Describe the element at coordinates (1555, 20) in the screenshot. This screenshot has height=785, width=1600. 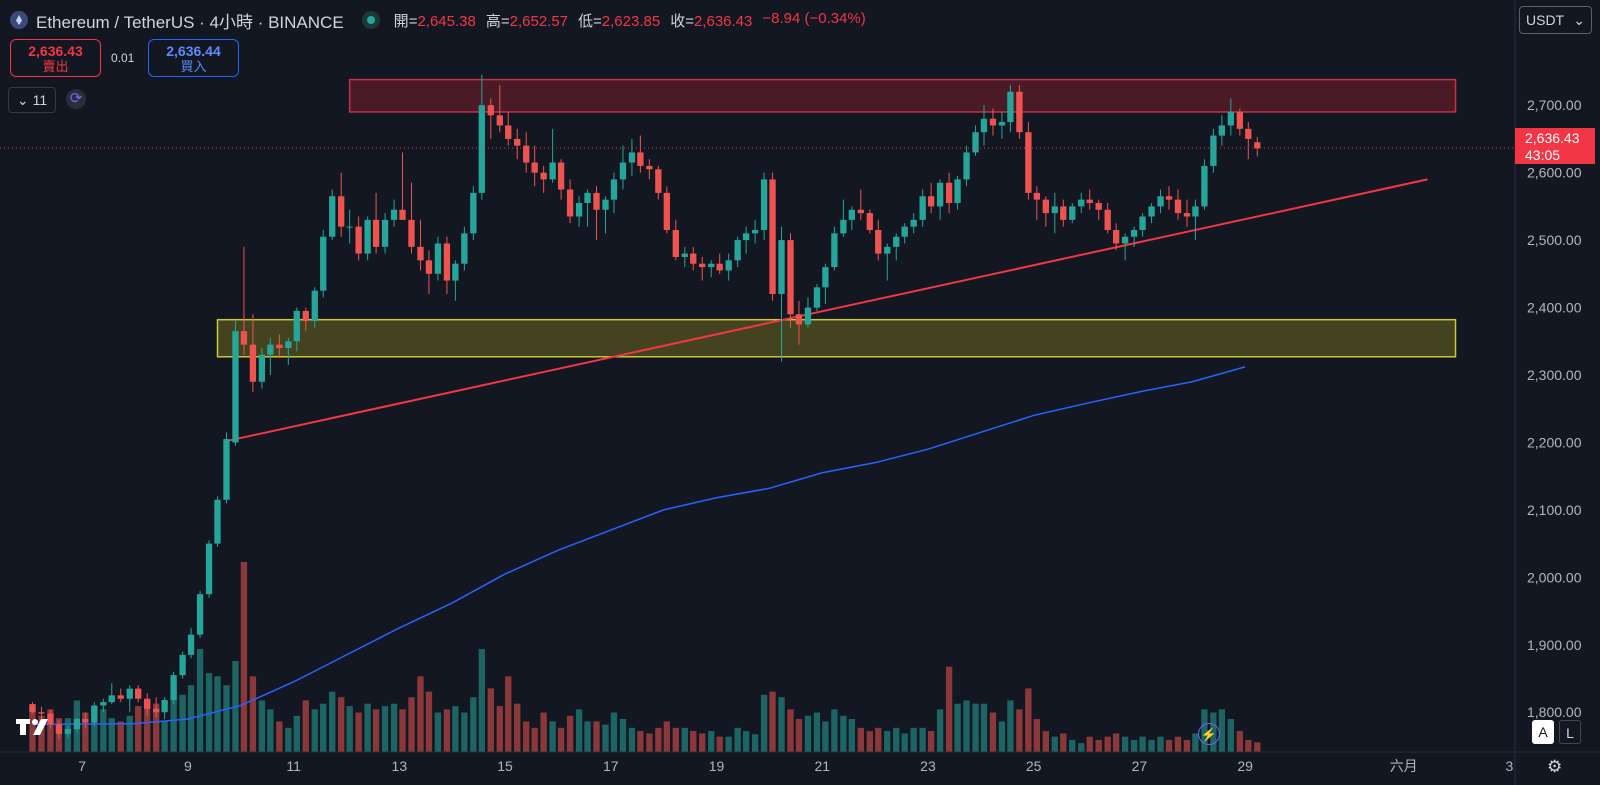
I see `currency-select: USDT ⌄` at that location.